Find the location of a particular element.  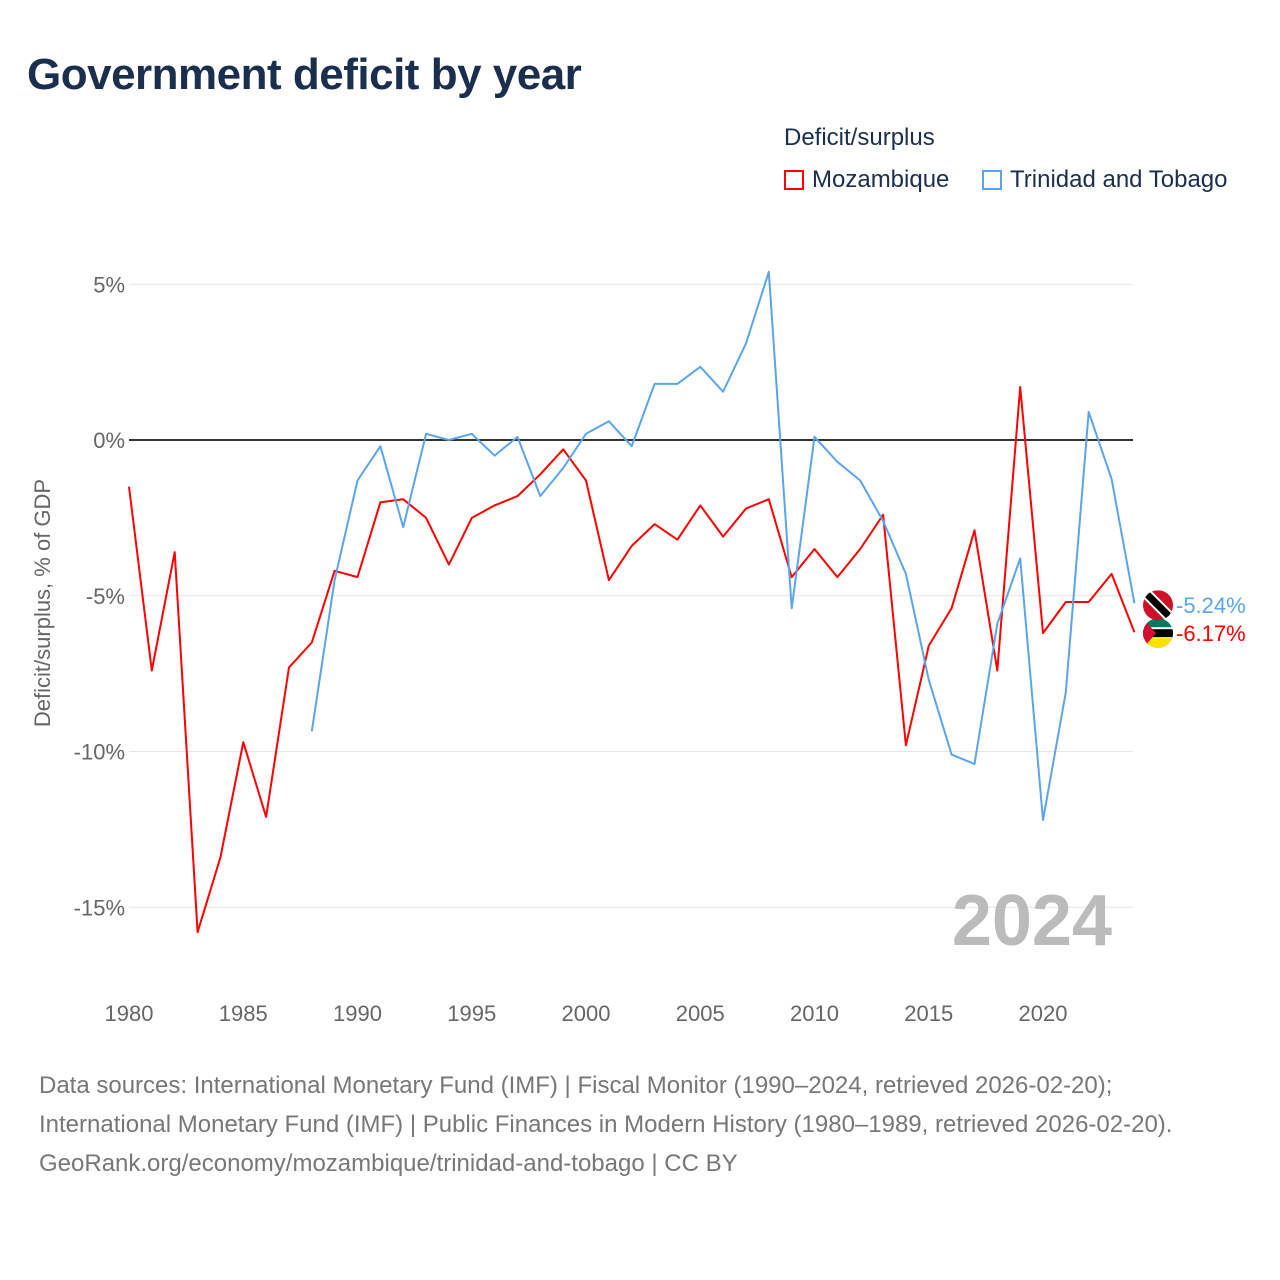

flag-triangle is located at coordinates (1149, 633).